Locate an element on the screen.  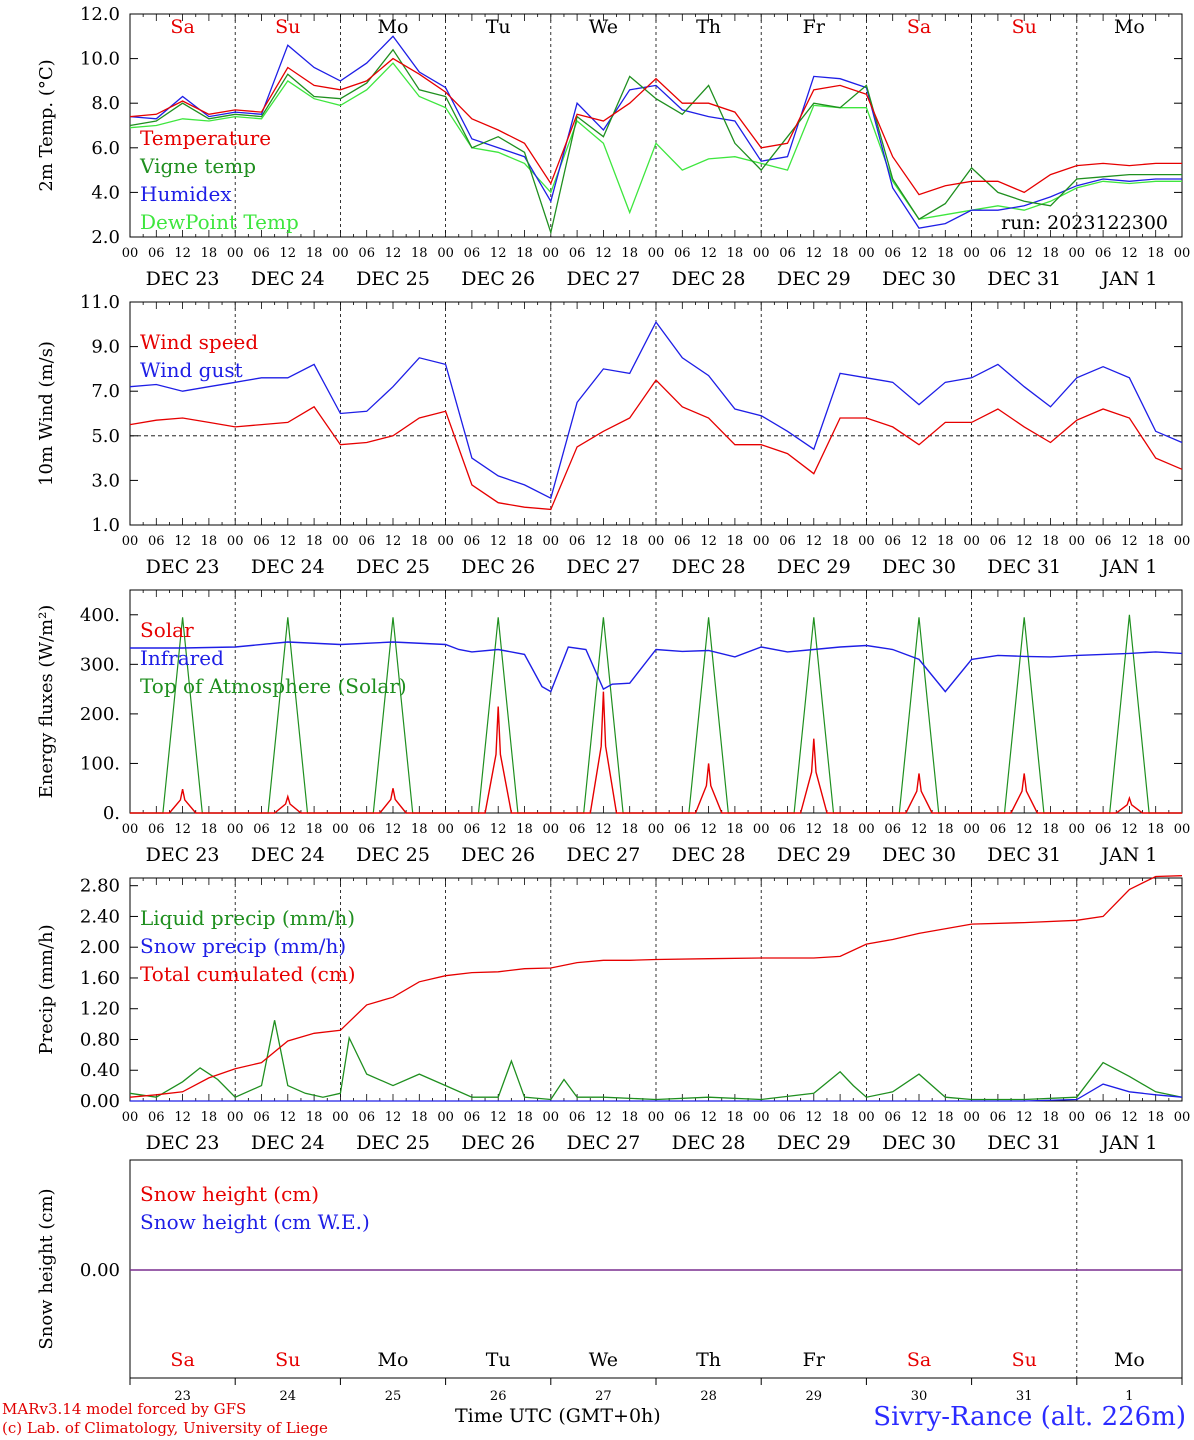
date-label: DEC 30 is located at coordinates (919, 567).